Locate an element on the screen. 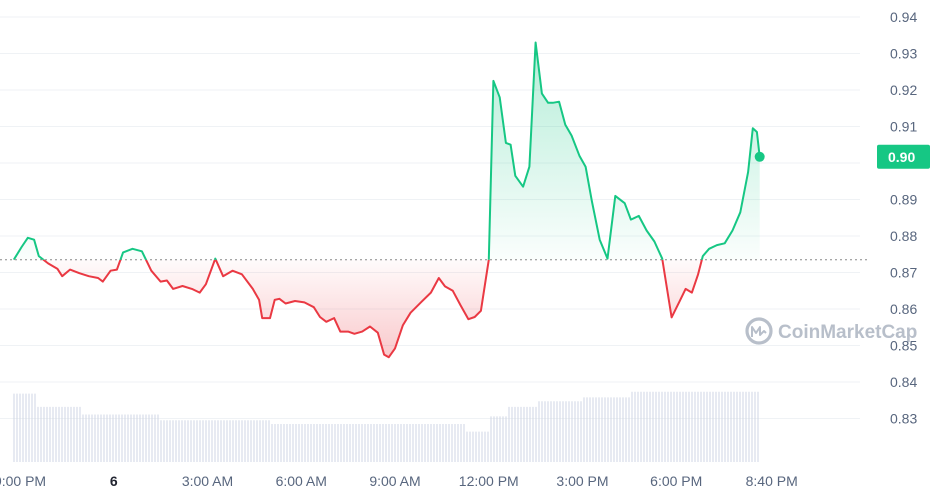 Image resolution: width=930 pixels, height=495 pixels. x-tick-label: 6:00 AM is located at coordinates (301, 481).